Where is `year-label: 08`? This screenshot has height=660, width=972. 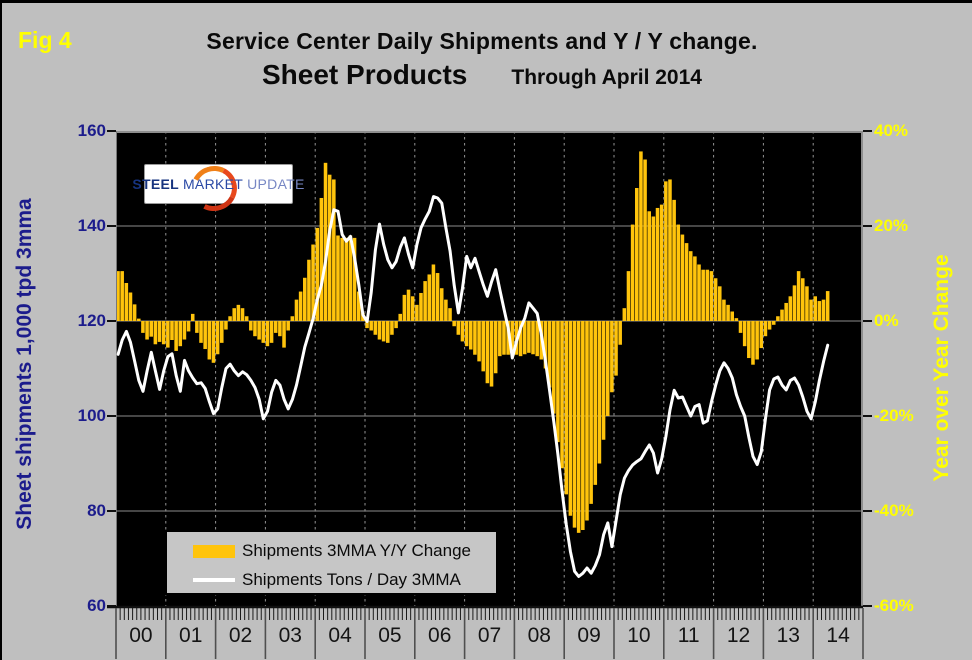 year-label: 08 is located at coordinates (539, 635).